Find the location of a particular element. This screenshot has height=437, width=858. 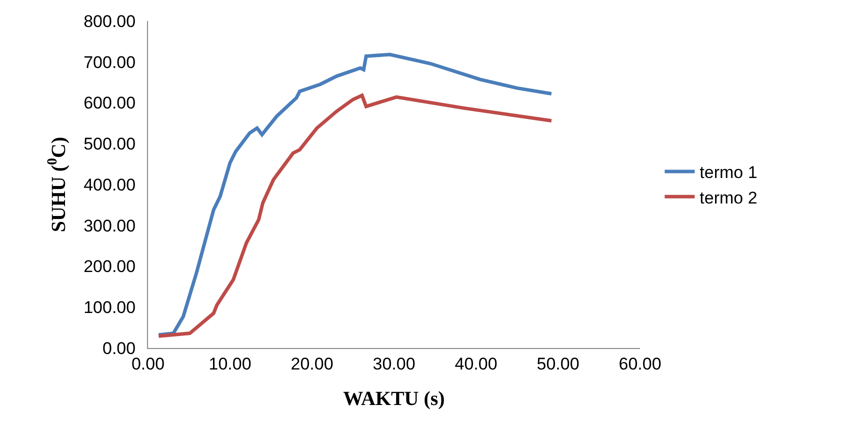

x-tick-label: 40.00 is located at coordinates (476, 364).